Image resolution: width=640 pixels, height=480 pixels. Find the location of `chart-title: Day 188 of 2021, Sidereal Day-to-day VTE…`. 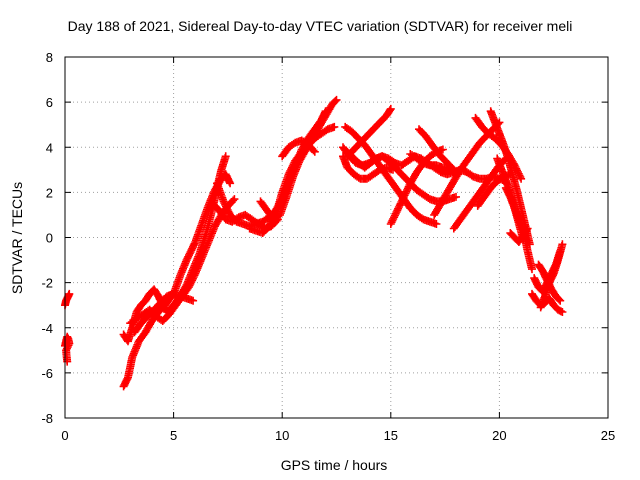

chart-title: Day 188 of 2021, Sidereal Day-to-day VTE… is located at coordinates (320, 26).